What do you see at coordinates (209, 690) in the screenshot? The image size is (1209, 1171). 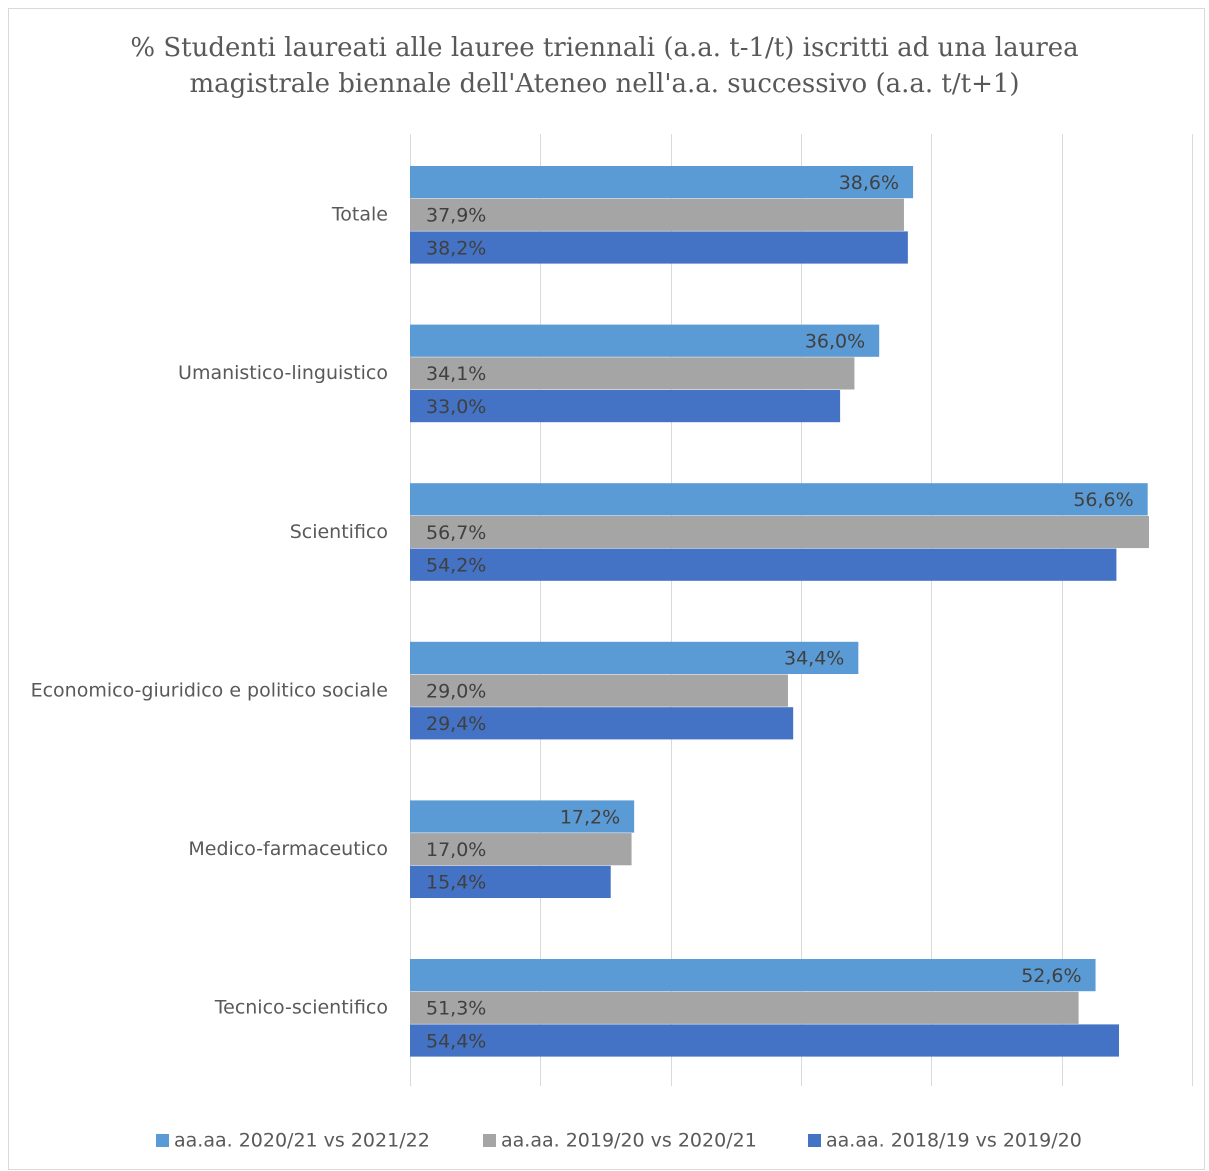 I see `category-label: Economico-giuridico e politico sociale` at bounding box center [209, 690].